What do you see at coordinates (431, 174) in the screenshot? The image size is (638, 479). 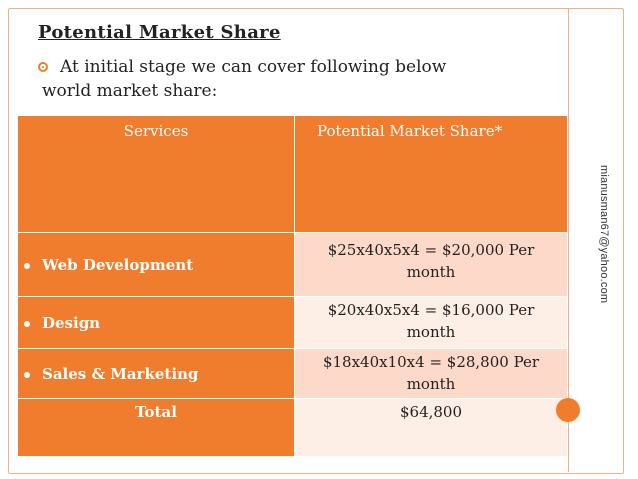 I see `header-market-share: Potential Market Share*` at bounding box center [431, 174].